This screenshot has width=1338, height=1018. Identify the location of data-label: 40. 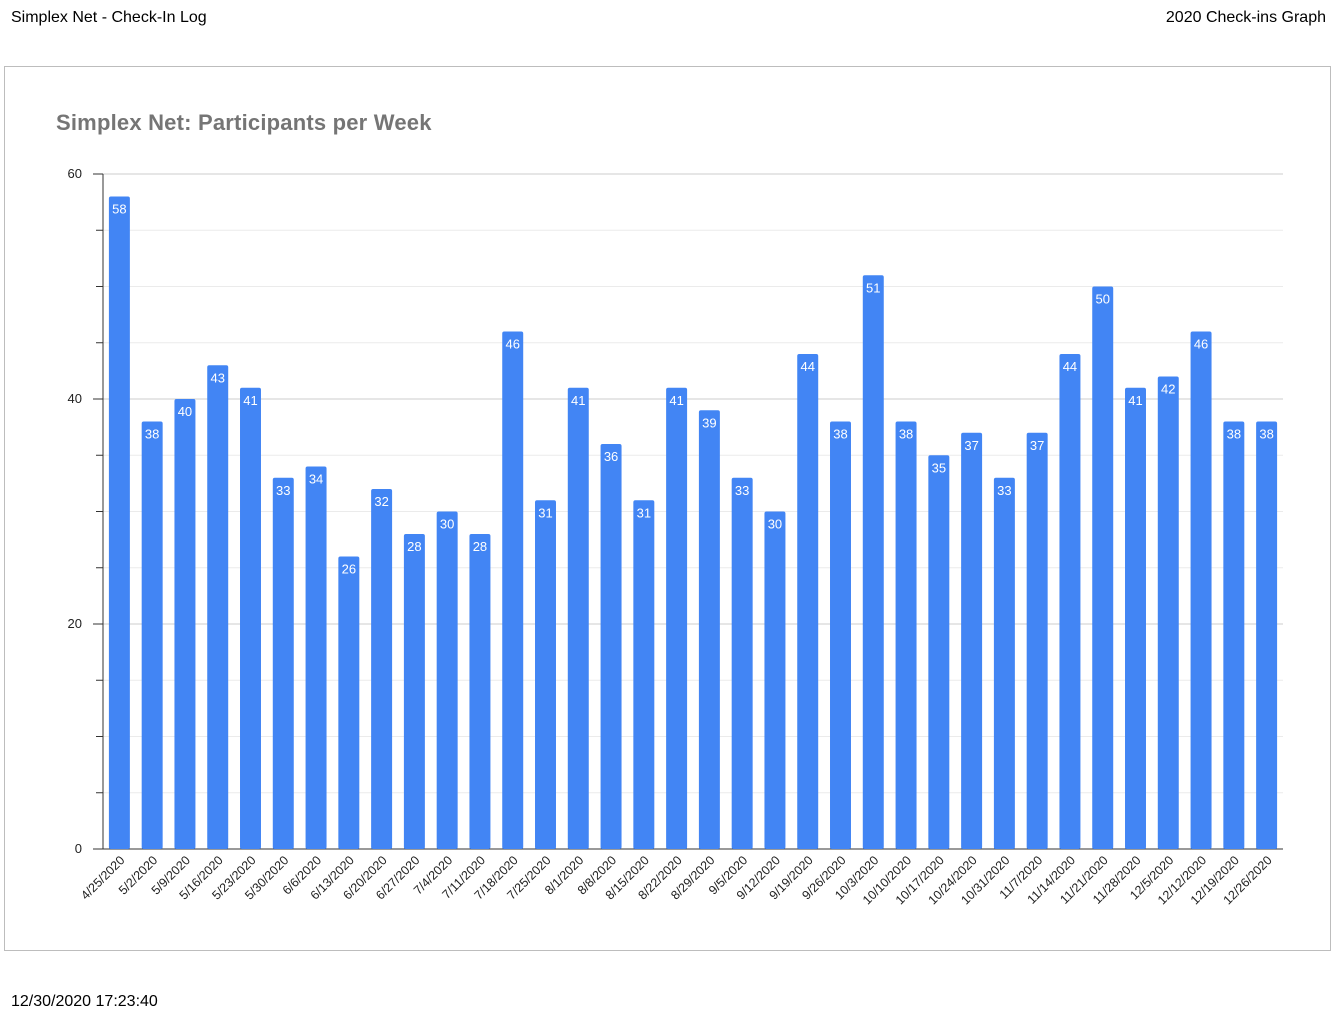
(185, 411).